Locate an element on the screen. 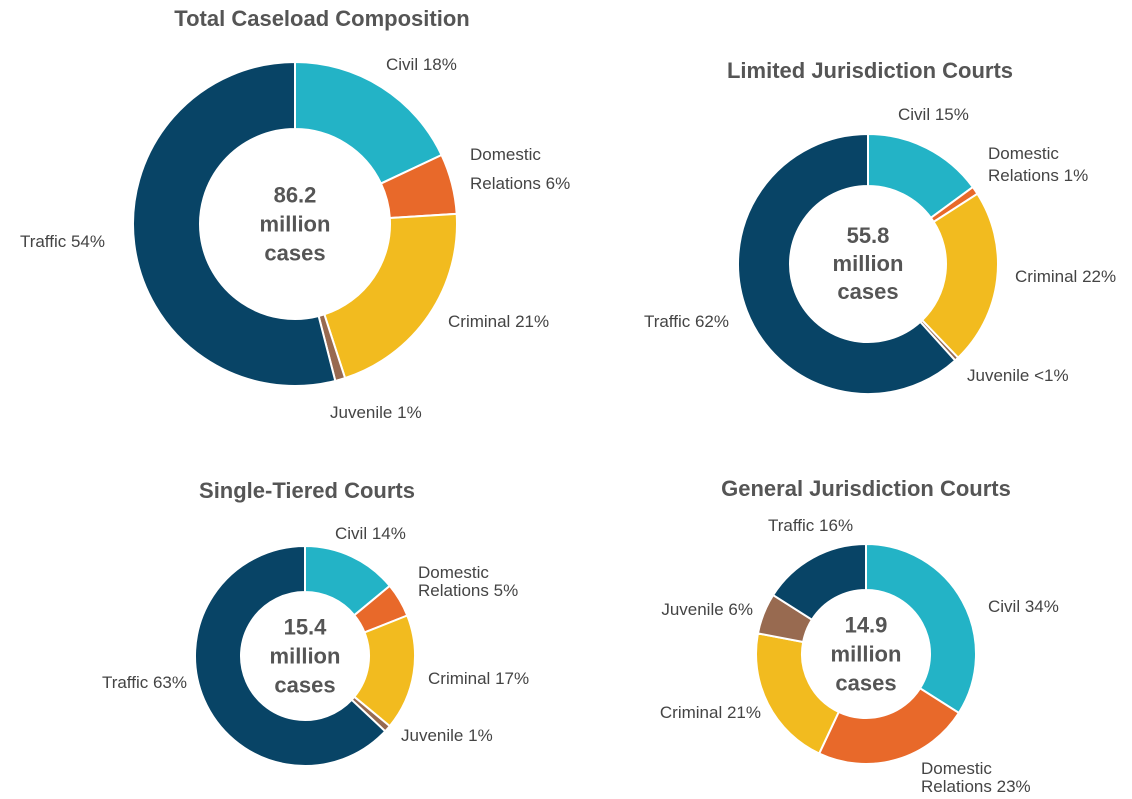 Image resolution: width=1132 pixels, height=799 pixels. slice-label: Domestic Relations 5% is located at coordinates (478, 582).